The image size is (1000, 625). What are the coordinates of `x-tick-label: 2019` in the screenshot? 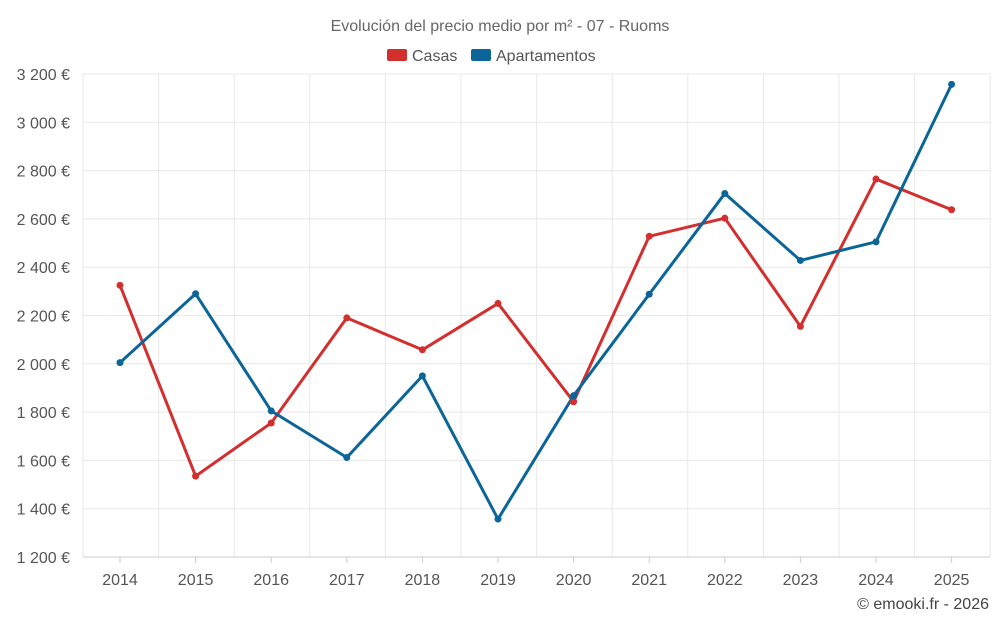 It's located at (498, 580).